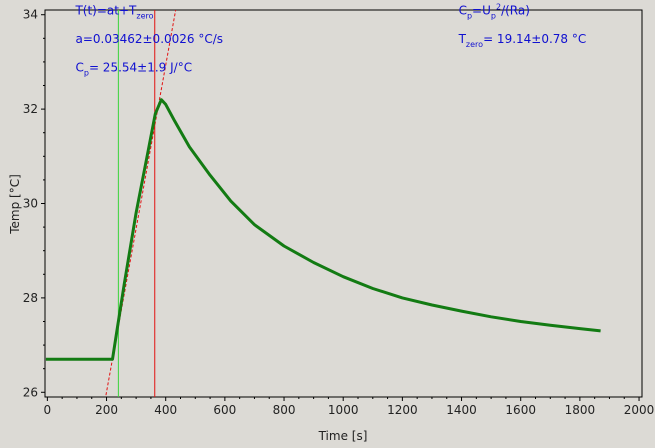 The width and height of the screenshot is (655, 448). I want to click on x-tick-label: 1000, so click(343, 410).